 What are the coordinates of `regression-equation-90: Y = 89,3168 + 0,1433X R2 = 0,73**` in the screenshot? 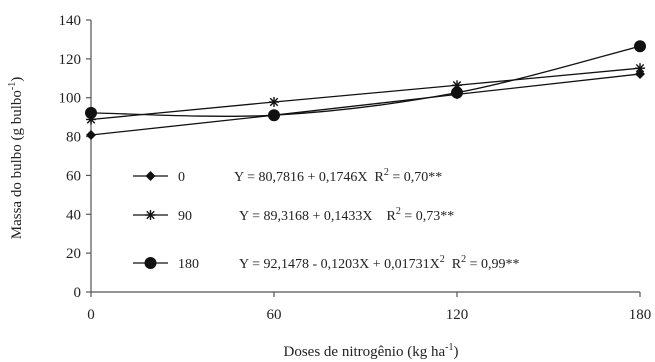 It's located at (346, 215).